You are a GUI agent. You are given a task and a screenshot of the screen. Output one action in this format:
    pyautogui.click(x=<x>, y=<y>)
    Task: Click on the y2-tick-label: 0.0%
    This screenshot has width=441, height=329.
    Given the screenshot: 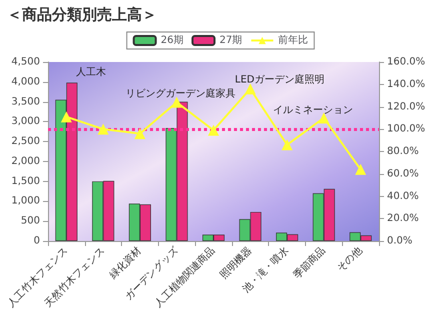 What is the action you would take?
    pyautogui.click(x=399, y=241)
    